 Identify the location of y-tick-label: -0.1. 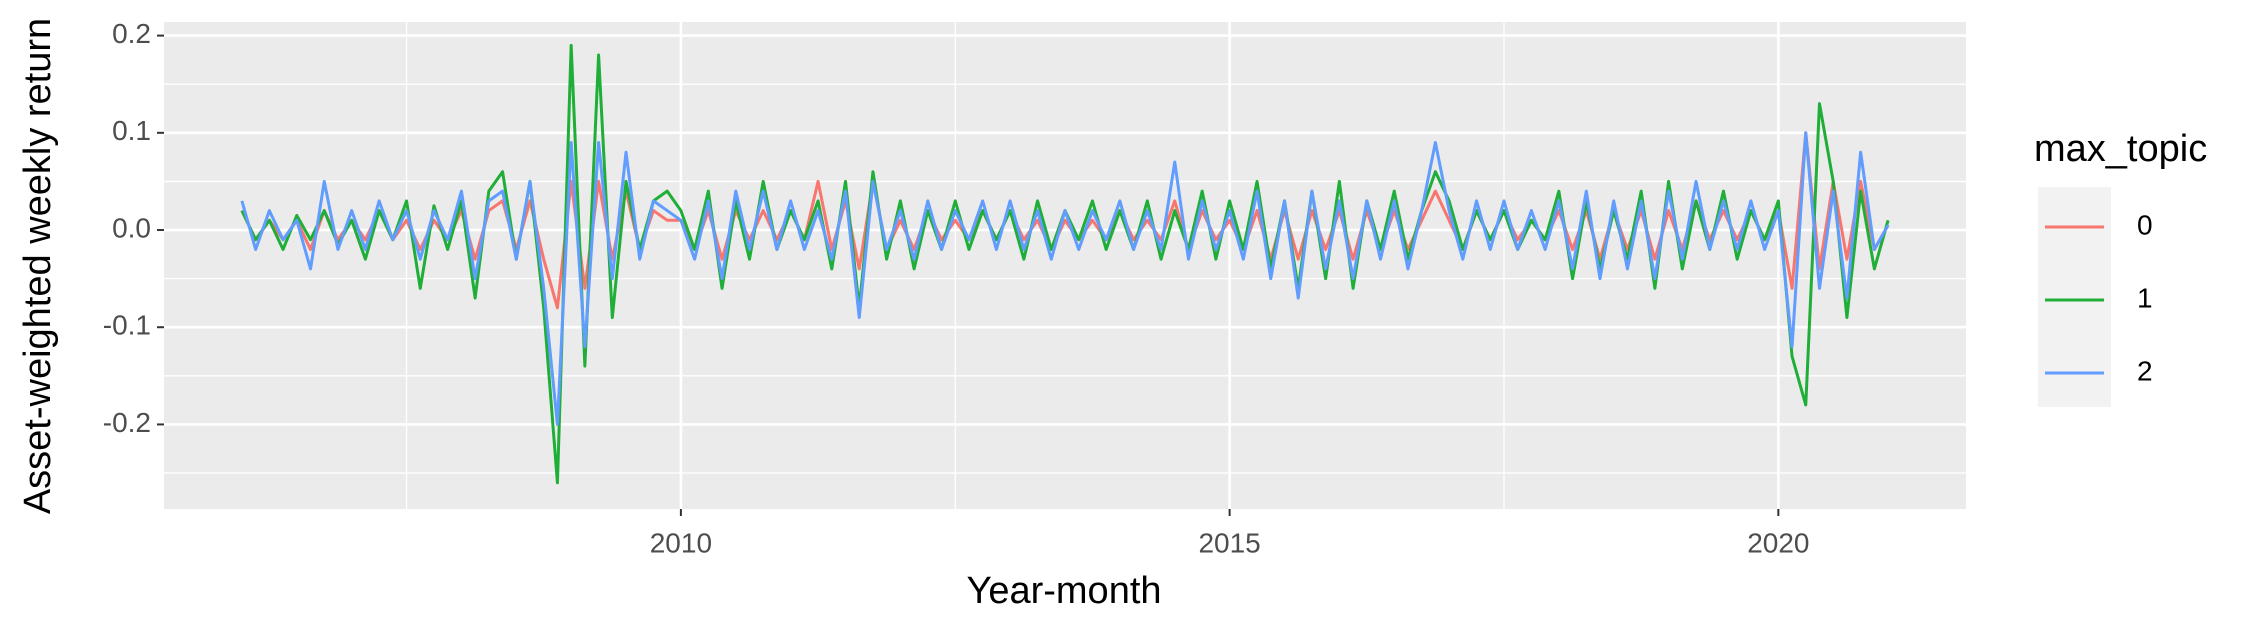
(127, 325).